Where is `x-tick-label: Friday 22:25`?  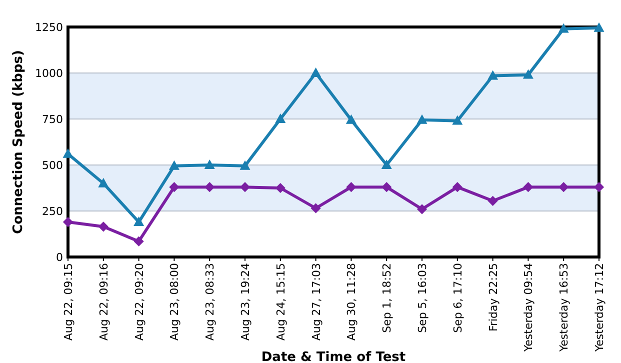 x-tick-label: Friday 22:25 is located at coordinates (493, 297).